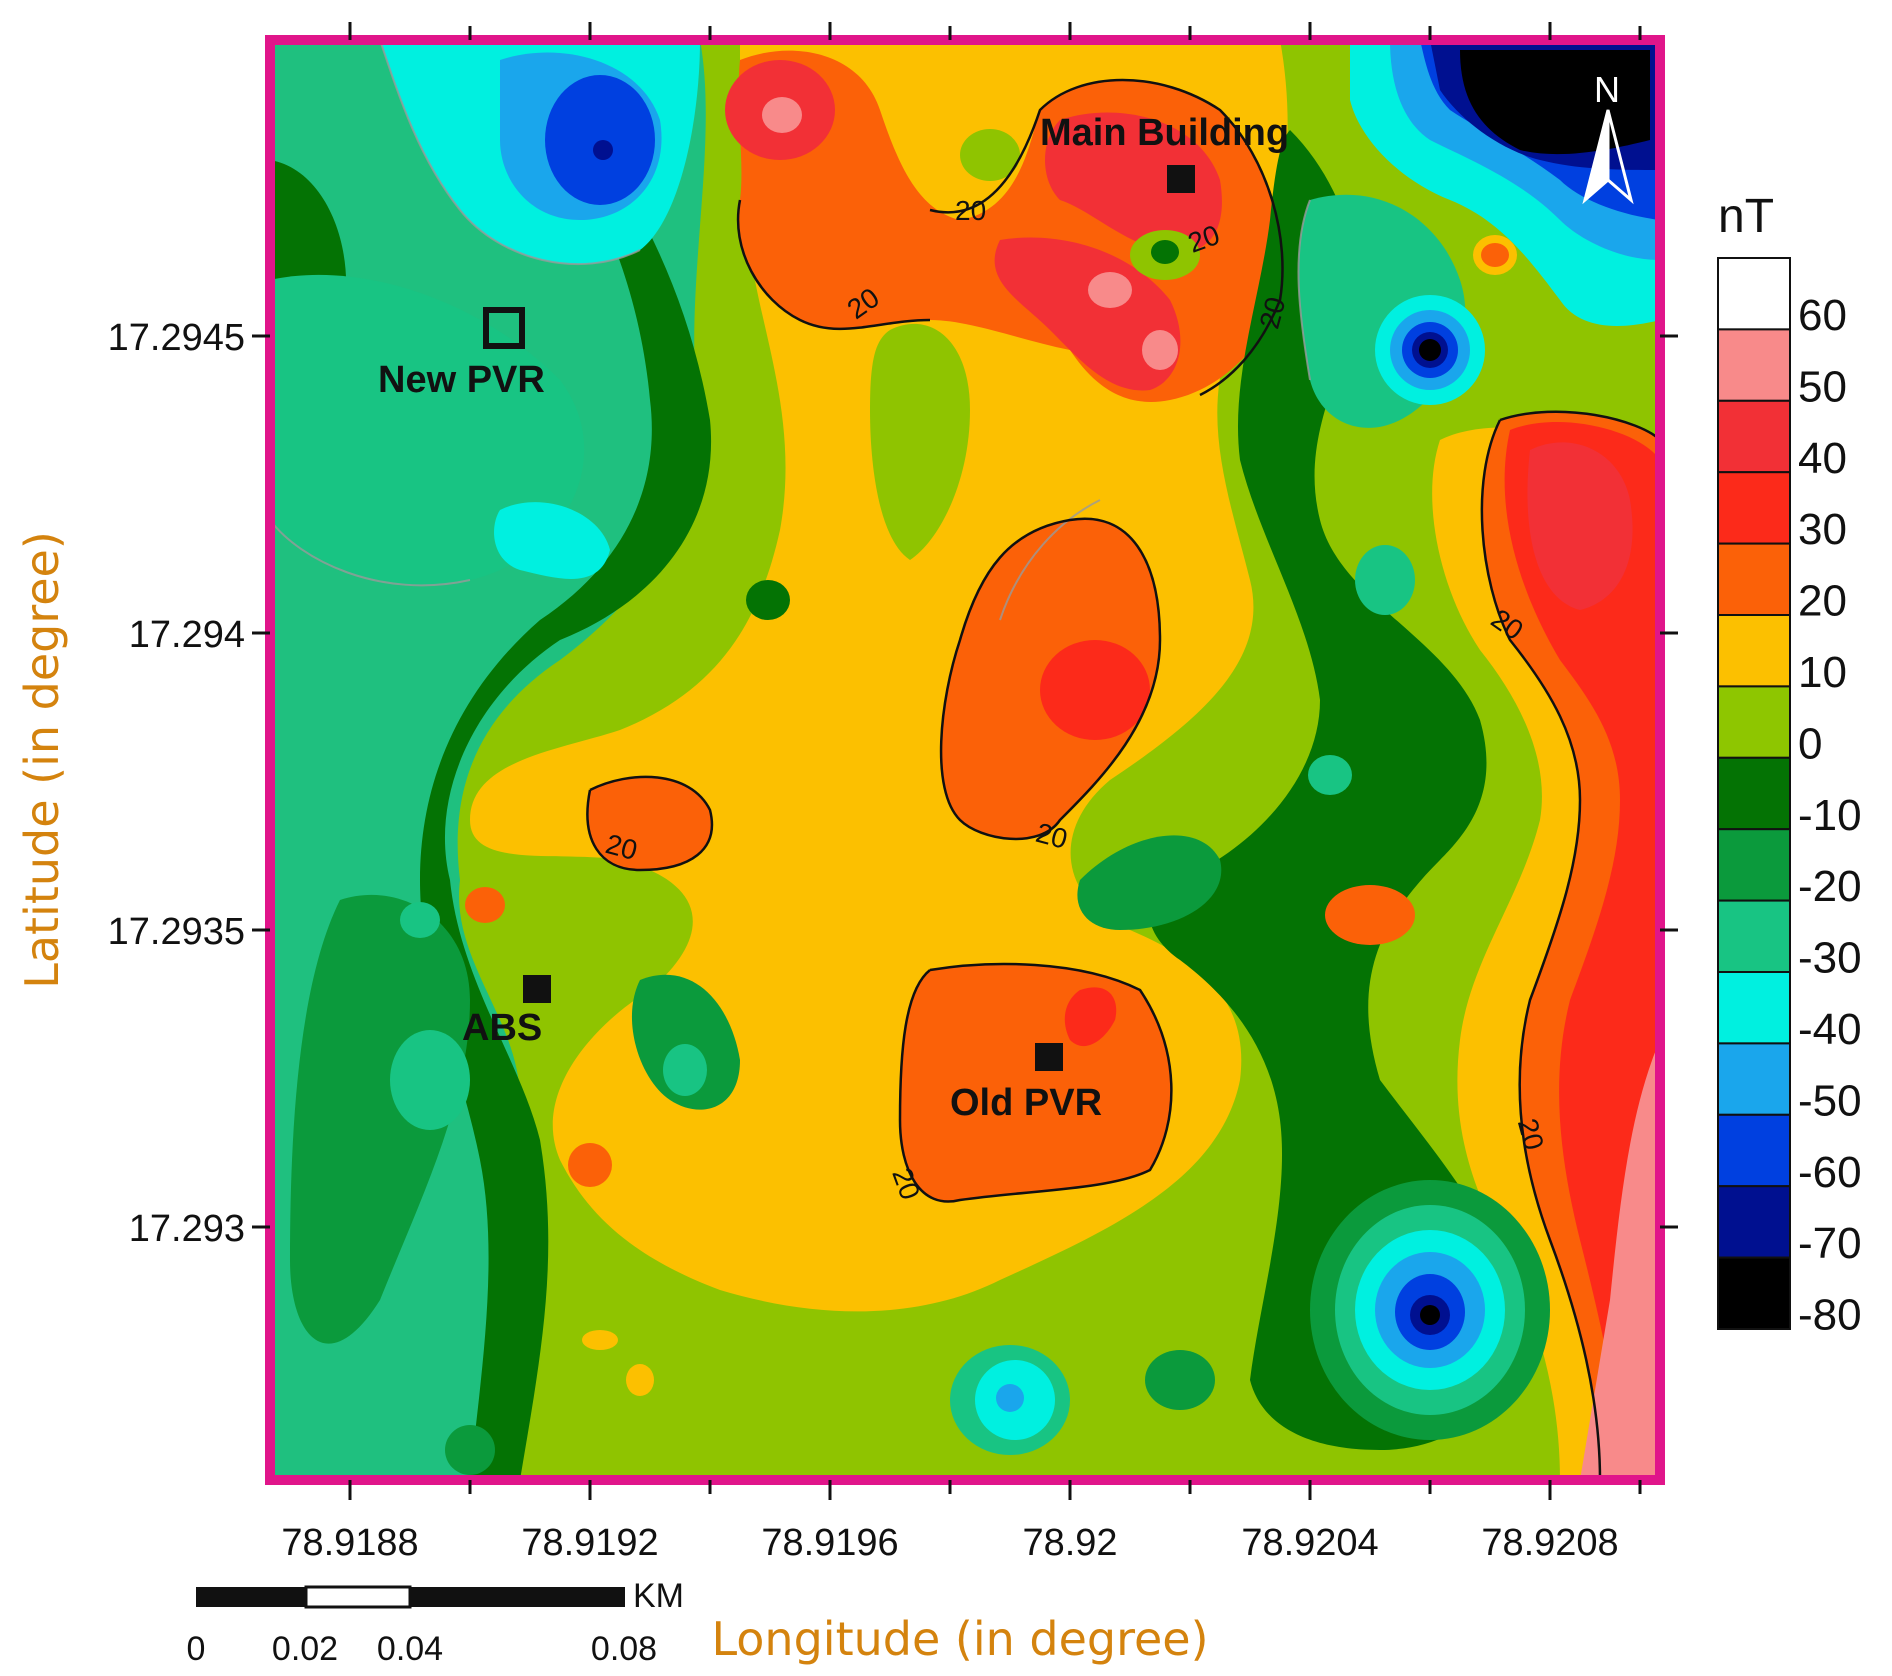 The width and height of the screenshot is (1892, 1676). Describe the element at coordinates (566, 800) in the screenshot. I see `west-dark-green-strip` at that location.